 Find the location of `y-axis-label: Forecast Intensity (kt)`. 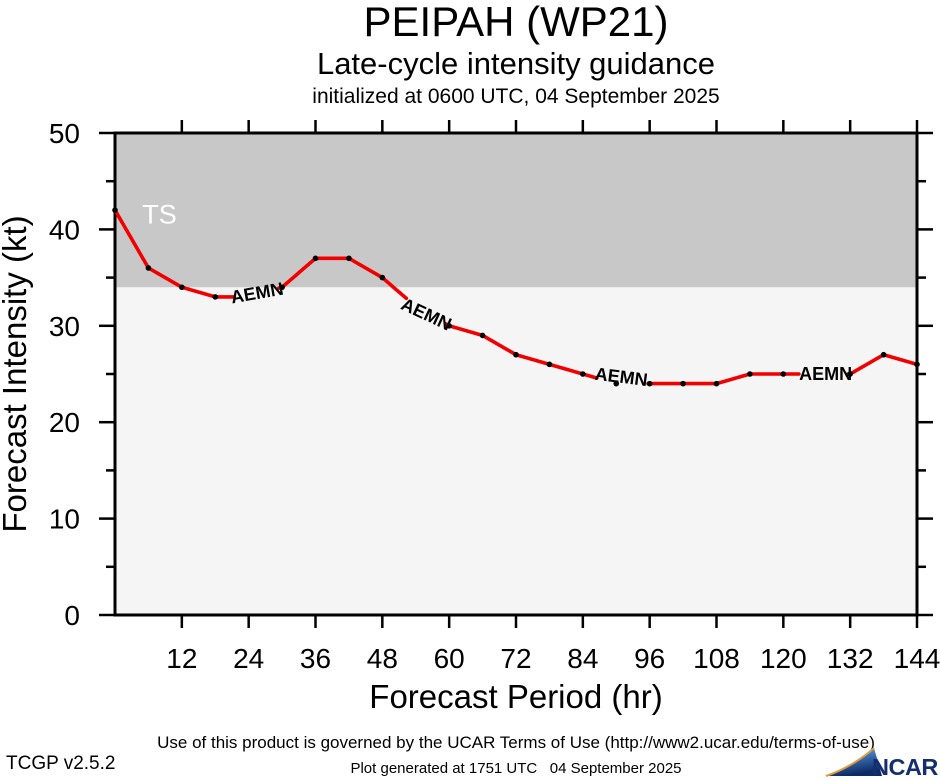

y-axis-label: Forecast Intensity (kt) is located at coordinates (16, 373).